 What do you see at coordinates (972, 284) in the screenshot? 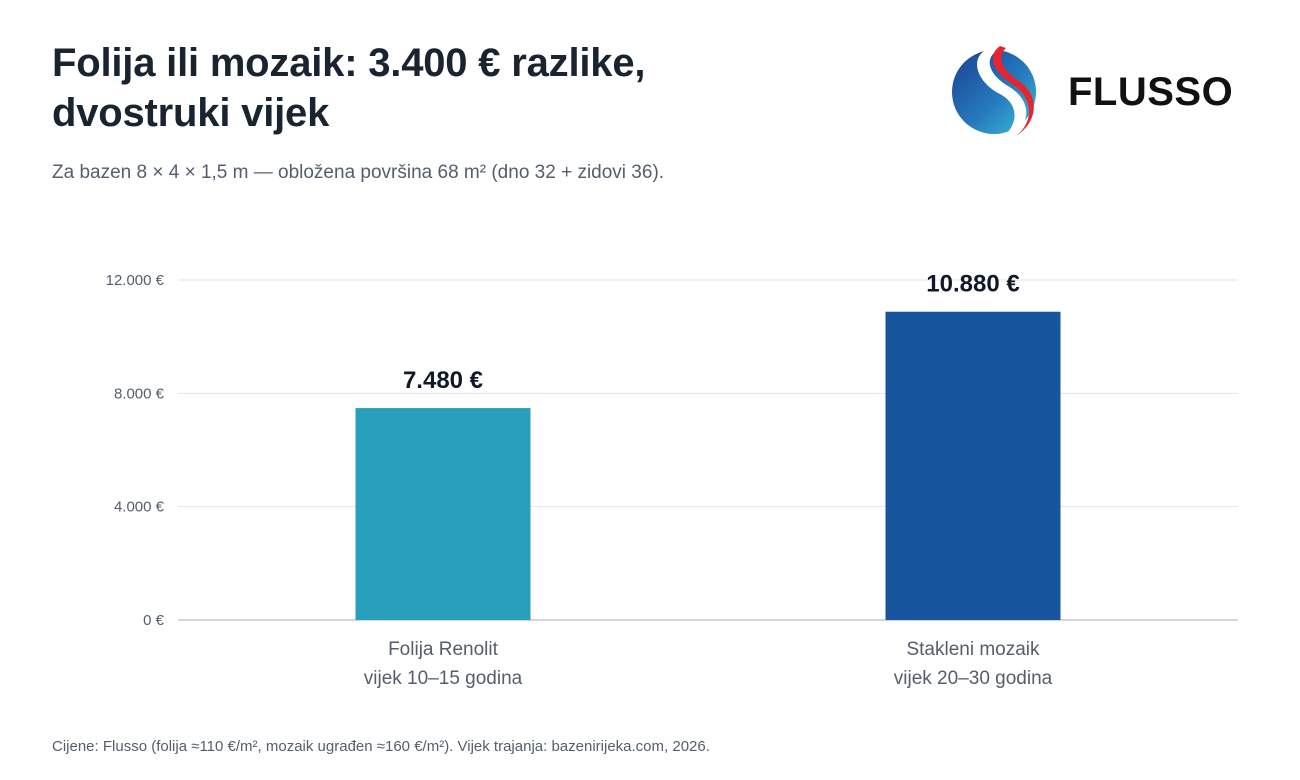
I see `bar-value-label: 10.880 €` at bounding box center [972, 284].